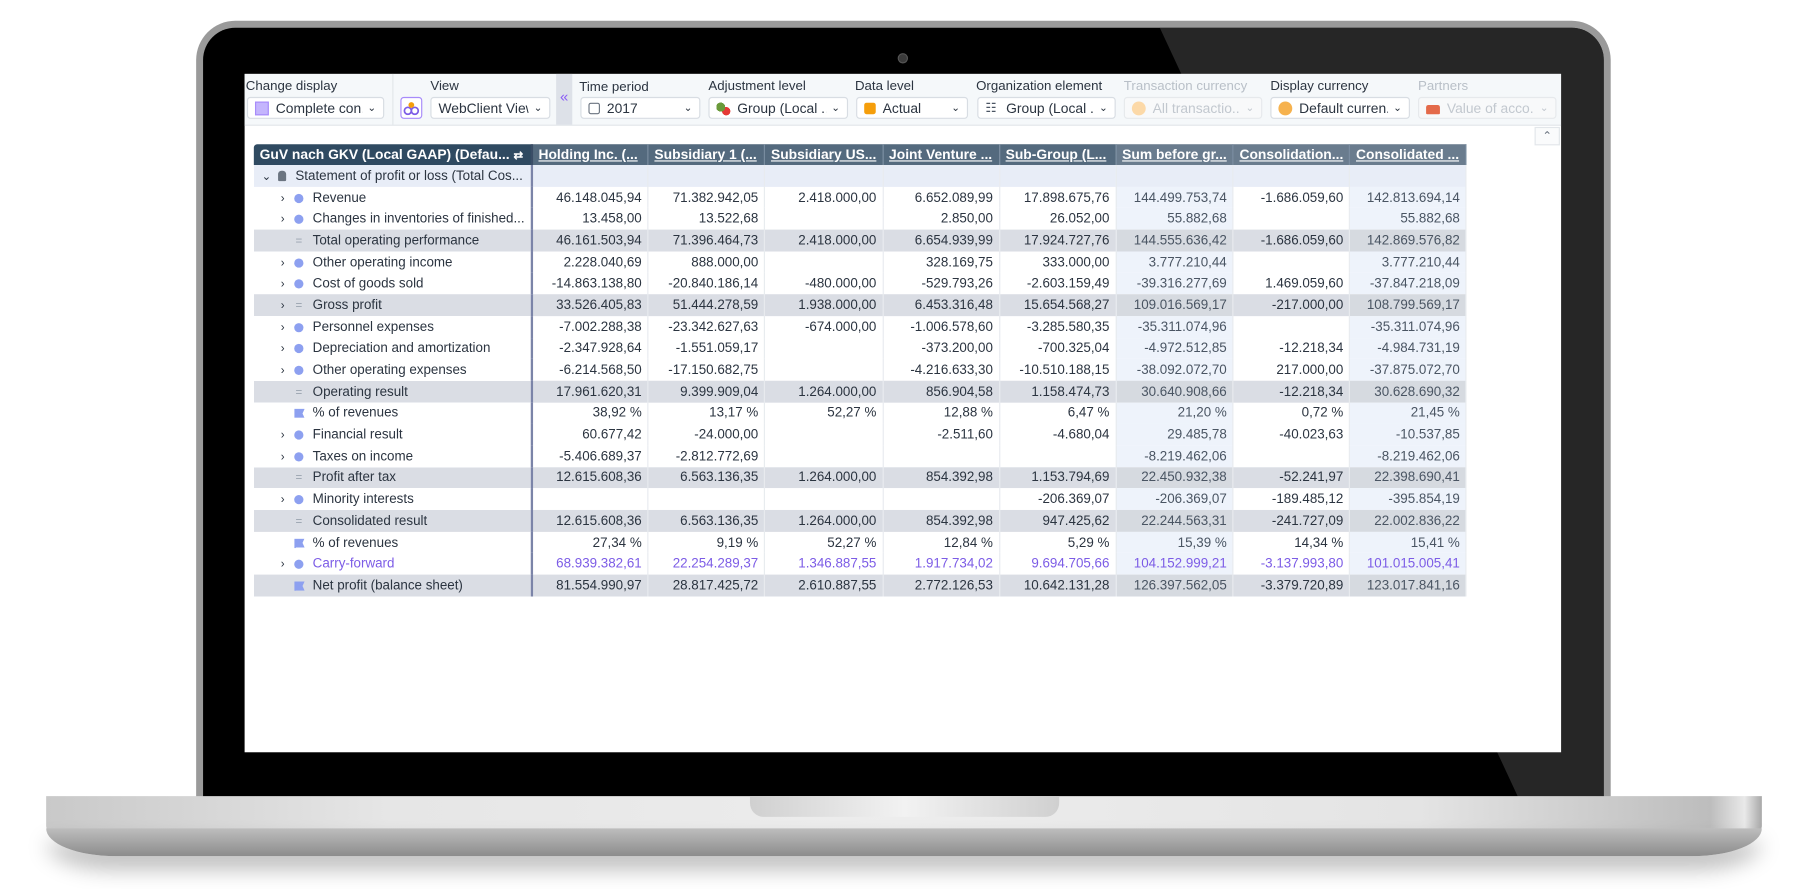 This screenshot has height=889, width=1800. Describe the element at coordinates (1408, 370) in the screenshot. I see `value-cell: -37.875.072,70` at that location.